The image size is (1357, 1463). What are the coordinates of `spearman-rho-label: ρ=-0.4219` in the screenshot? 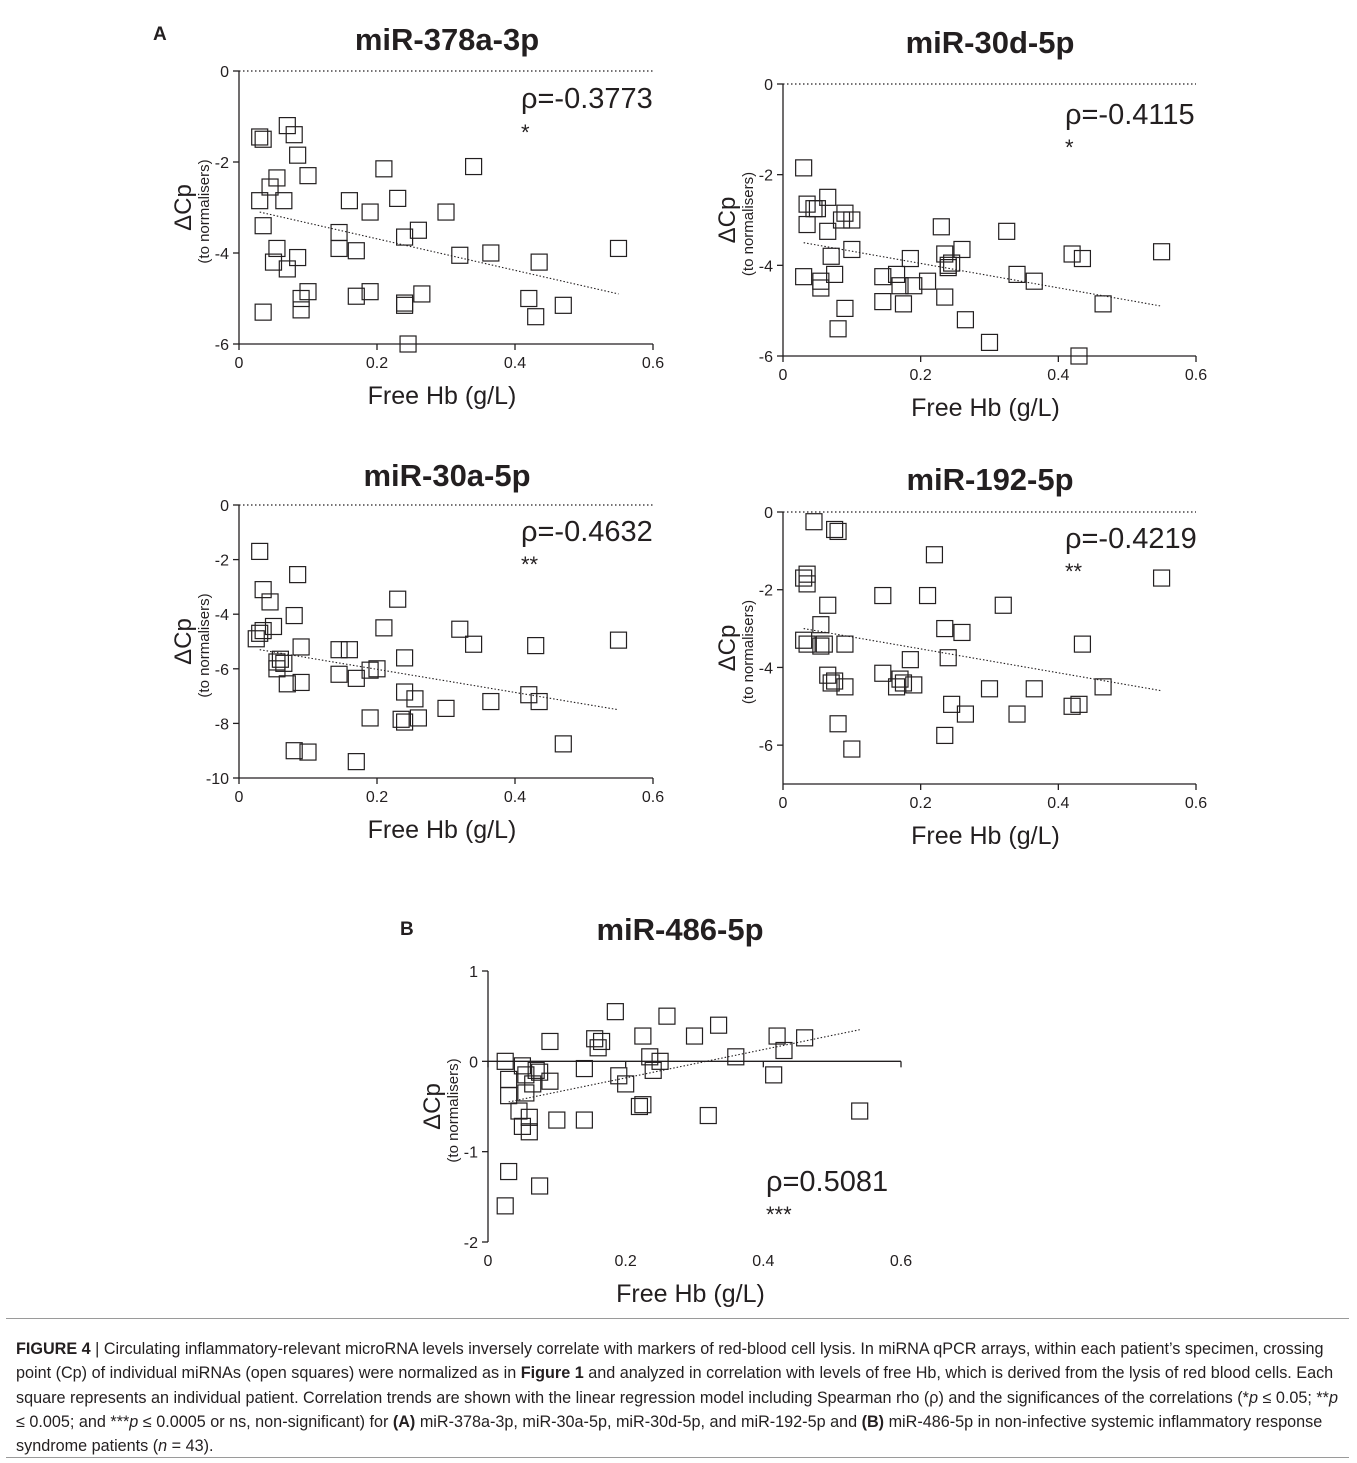 It's located at (1131, 539).